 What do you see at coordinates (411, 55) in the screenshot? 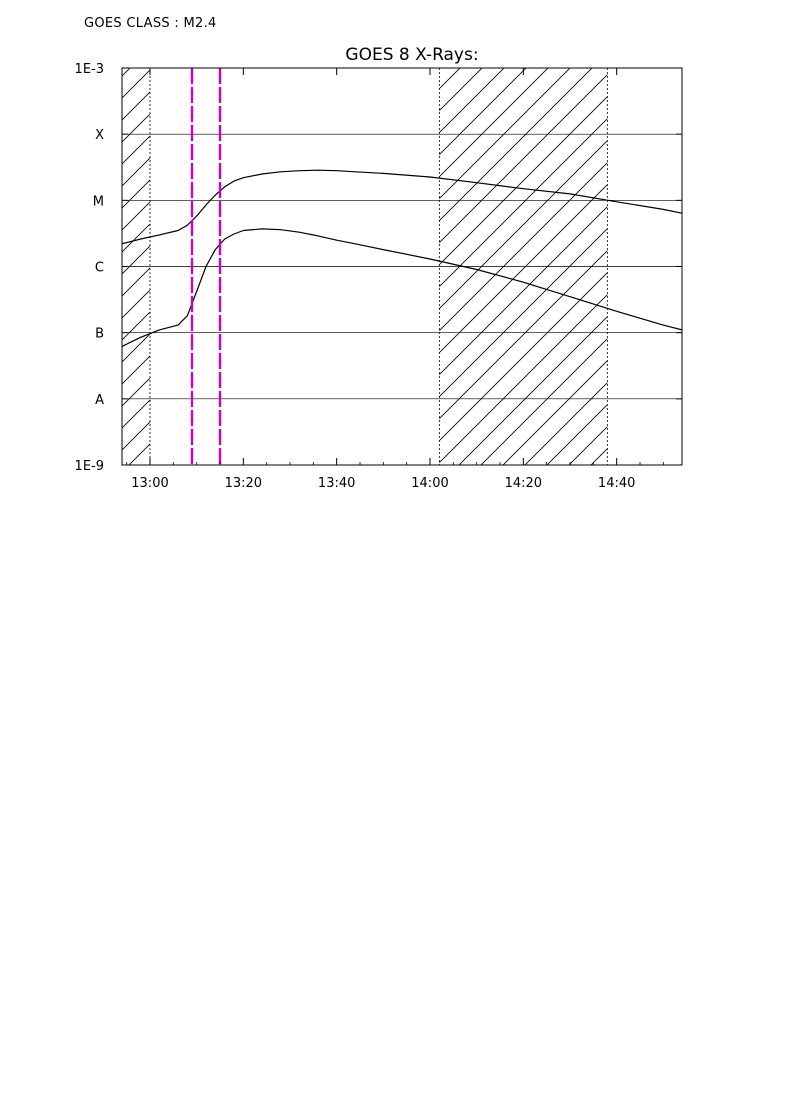
I see `chart-title: GOES 8 X-Rays:` at bounding box center [411, 55].